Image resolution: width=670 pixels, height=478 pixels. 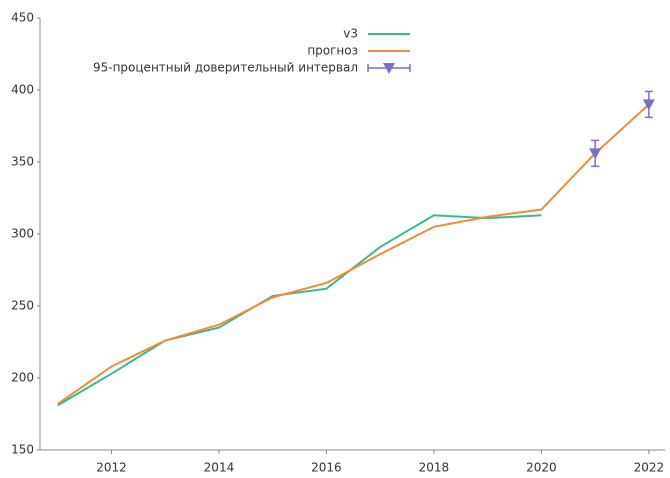 What do you see at coordinates (225, 68) in the screenshot?
I see `legend-label: 95-процентный доверительный интервал` at bounding box center [225, 68].